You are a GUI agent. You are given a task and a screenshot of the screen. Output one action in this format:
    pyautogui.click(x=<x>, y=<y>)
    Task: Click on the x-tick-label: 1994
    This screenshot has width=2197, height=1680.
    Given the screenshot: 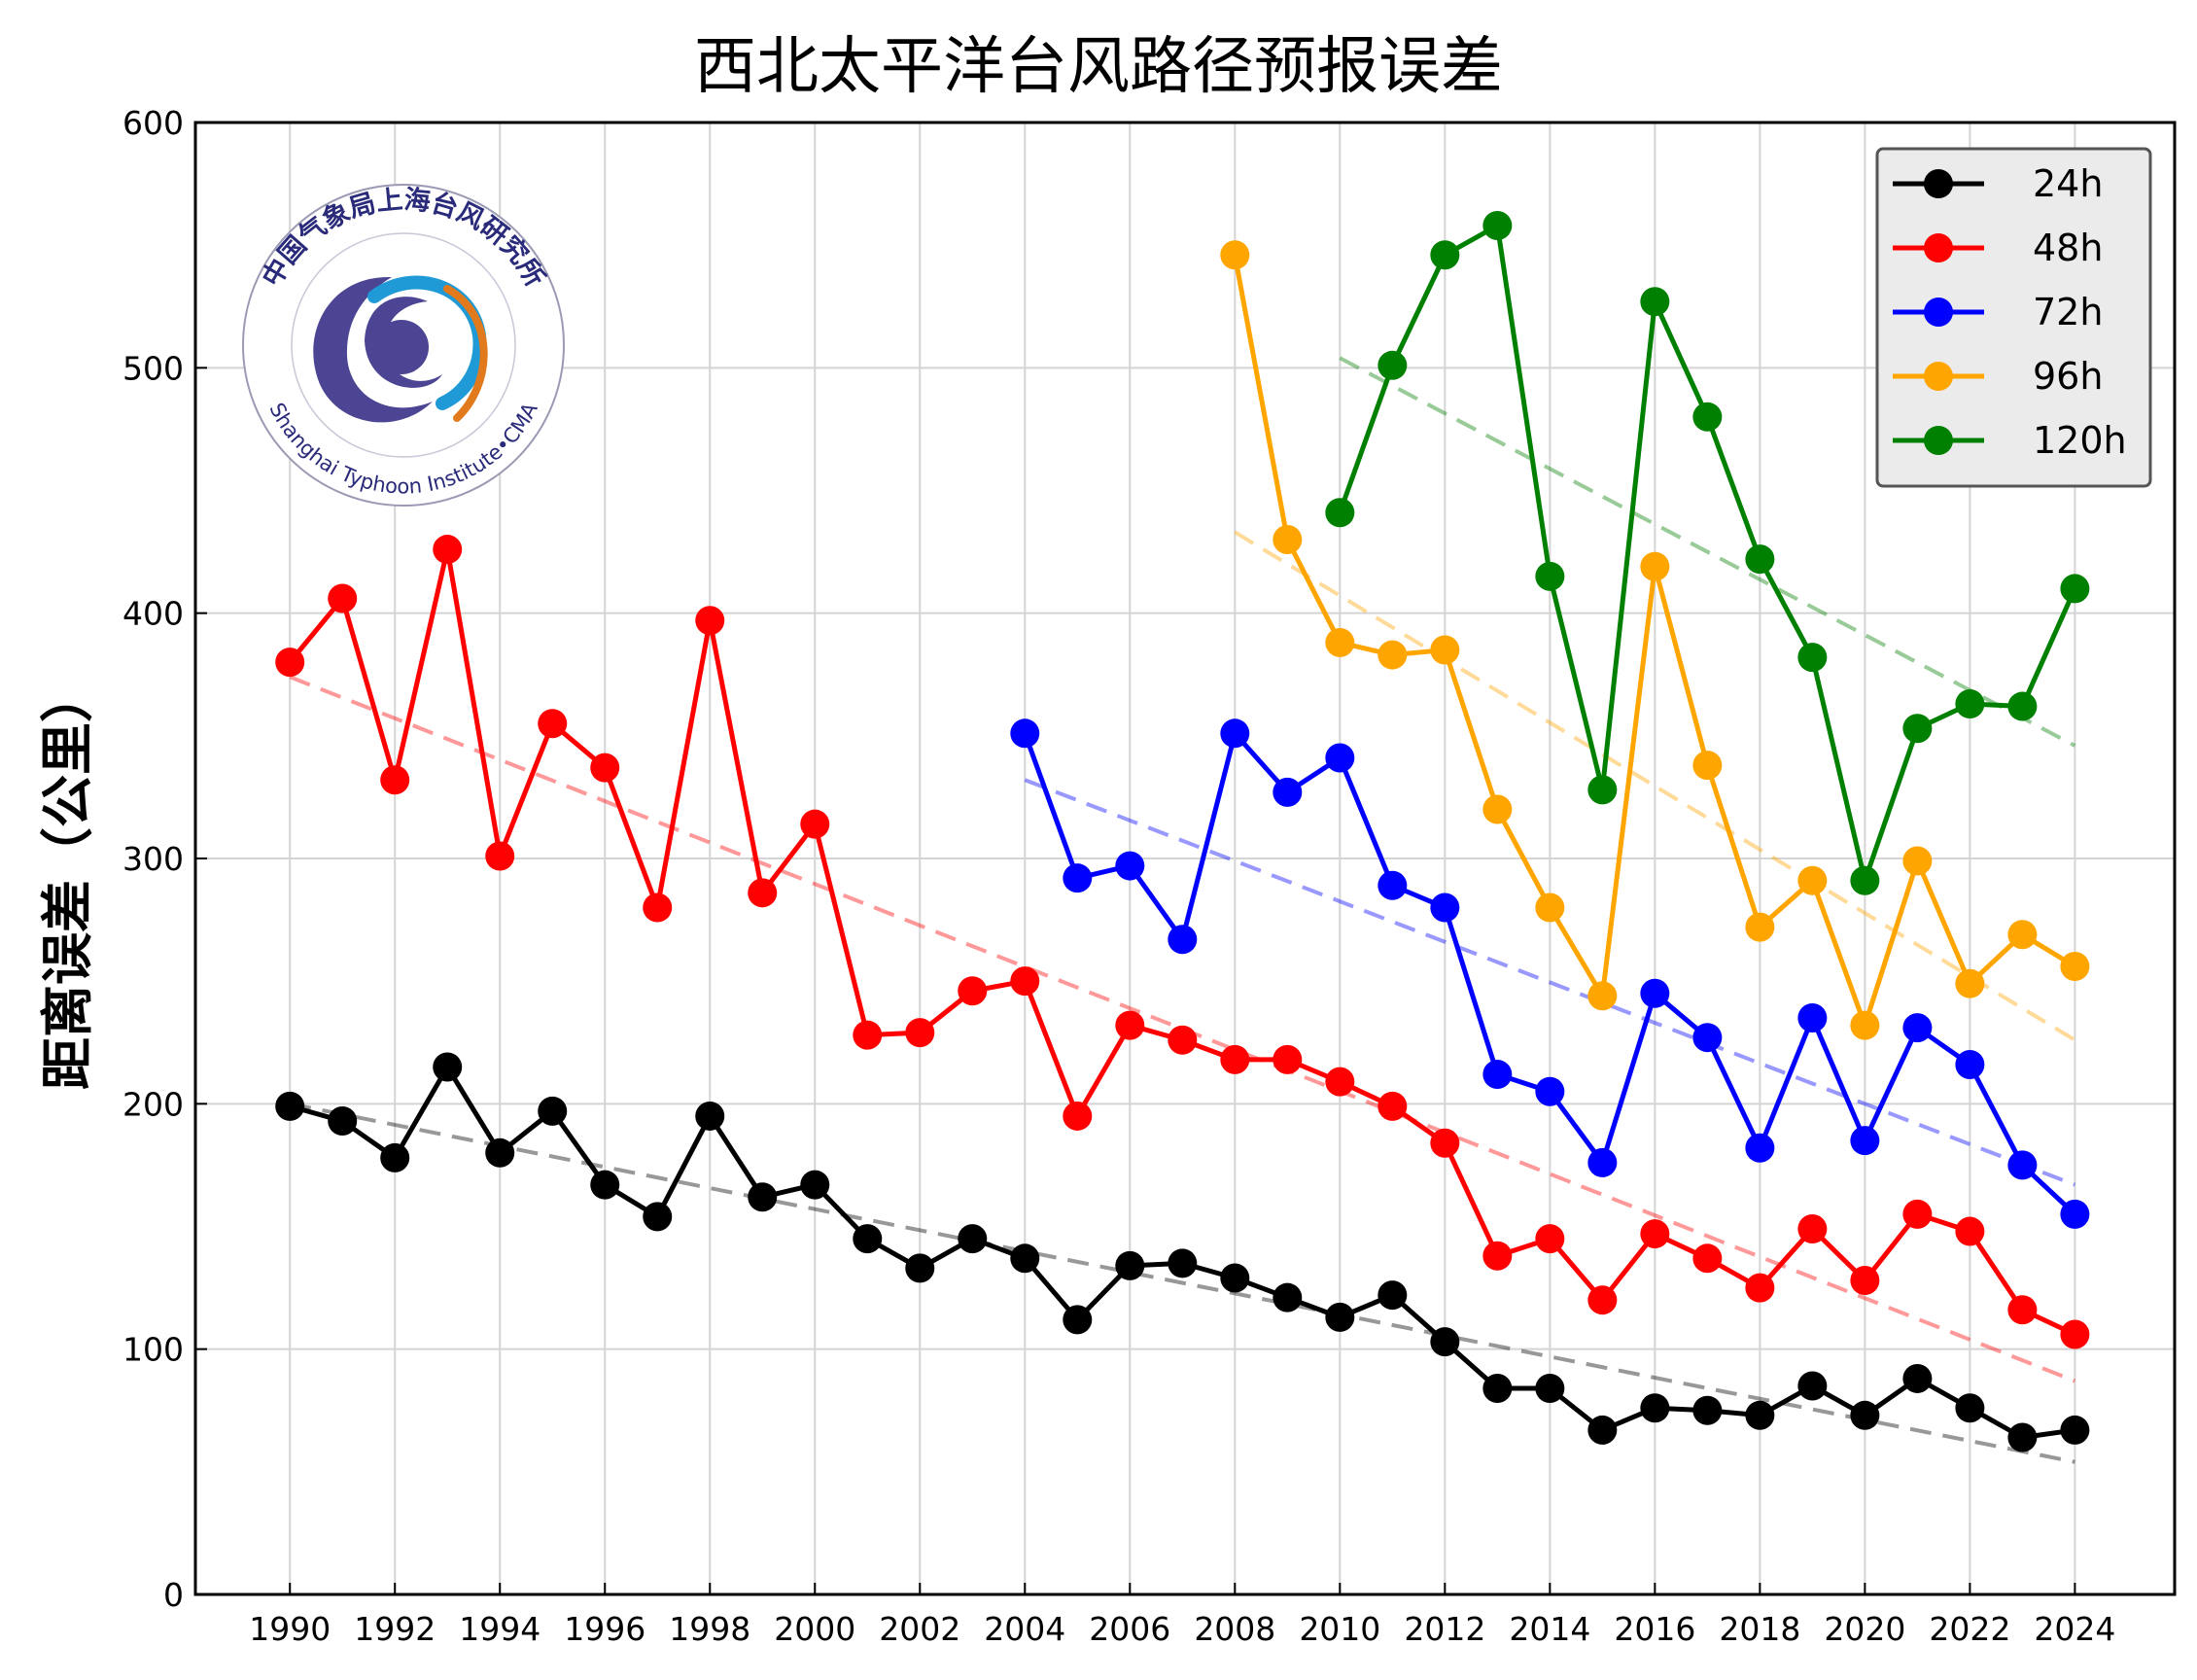 What is the action you would take?
    pyautogui.click(x=500, y=1629)
    